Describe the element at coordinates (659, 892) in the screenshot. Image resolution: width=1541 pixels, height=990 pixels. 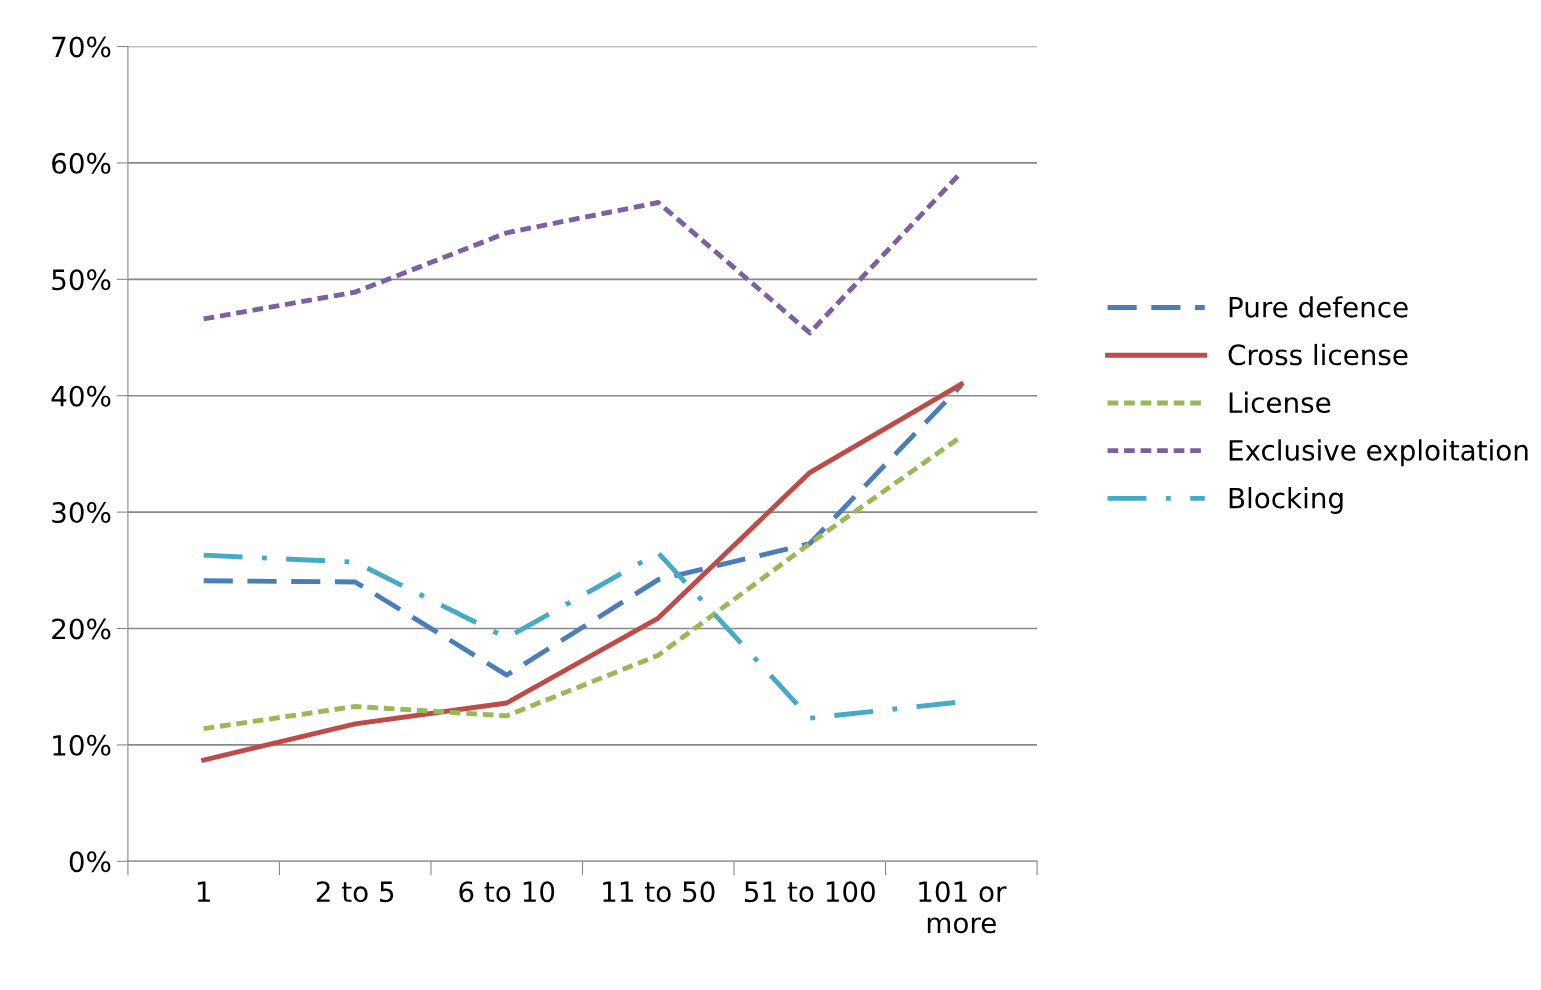
I see `x-tick-label: 11 to 50` at that location.